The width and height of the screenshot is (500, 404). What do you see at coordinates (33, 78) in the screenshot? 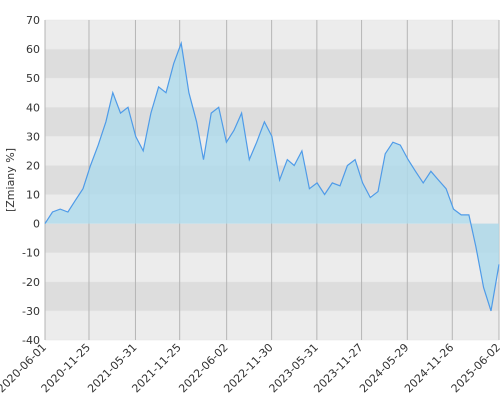
I see `y-tick-label: 50` at bounding box center [33, 78].